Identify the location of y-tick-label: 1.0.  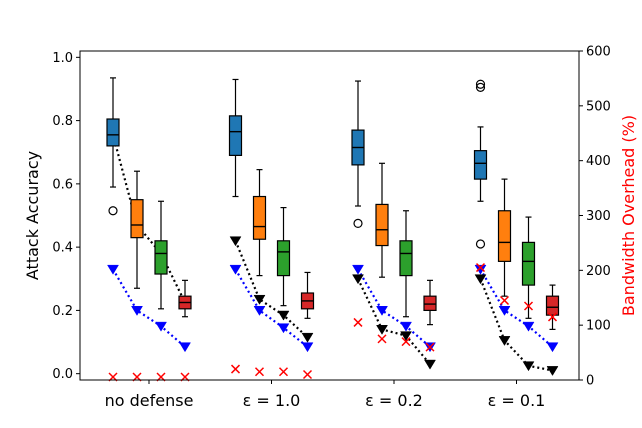
(62, 58).